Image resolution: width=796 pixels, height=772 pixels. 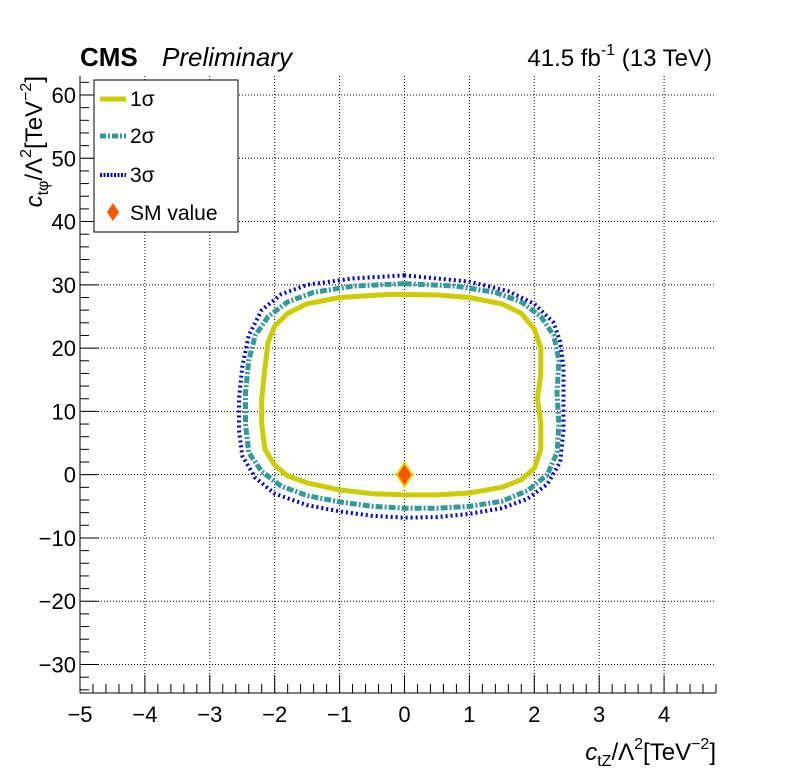 What do you see at coordinates (79, 714) in the screenshot?
I see `x-tick-label: −5` at bounding box center [79, 714].